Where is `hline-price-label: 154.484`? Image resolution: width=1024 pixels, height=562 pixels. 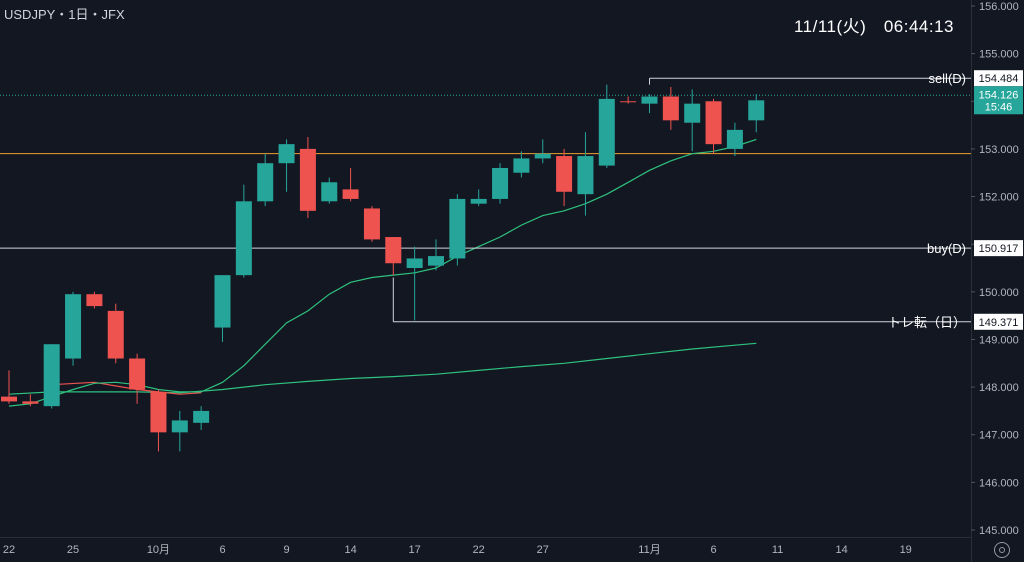 hline-price-label: 154.484 is located at coordinates (999, 79).